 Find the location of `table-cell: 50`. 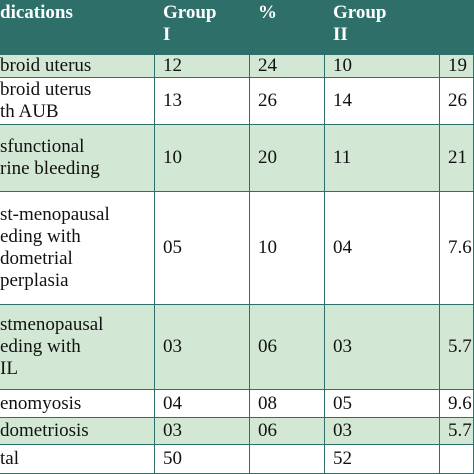

table-cell: 50 is located at coordinates (202, 459).